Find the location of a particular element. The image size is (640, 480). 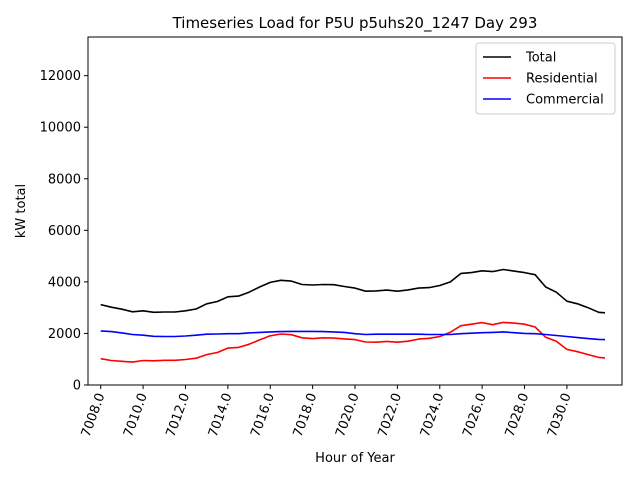

y-tick-label: 2000 is located at coordinates (64, 334).